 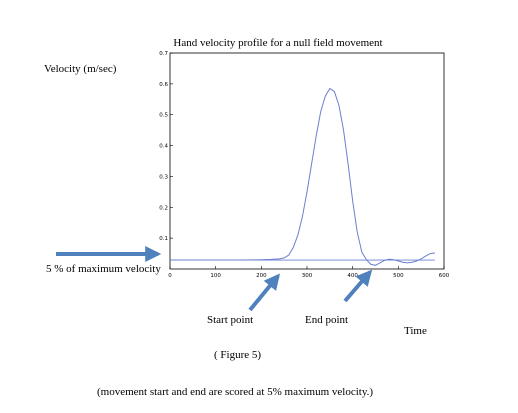 What do you see at coordinates (170, 276) in the screenshot?
I see `x-tick-label: 0` at bounding box center [170, 276].